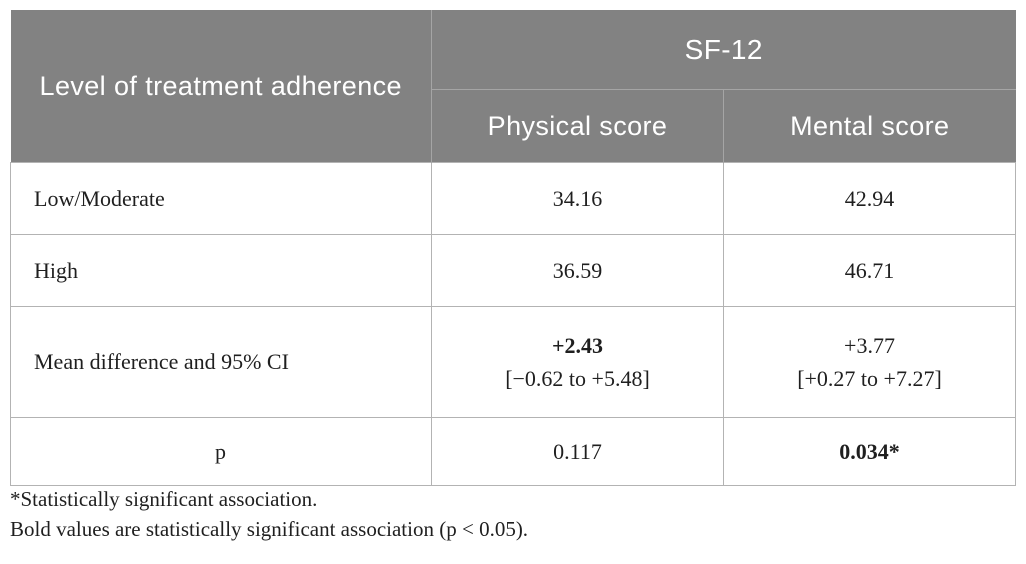 Image resolution: width=1026 pixels, height=564 pixels. I want to click on row-label-p: p, so click(221, 451).